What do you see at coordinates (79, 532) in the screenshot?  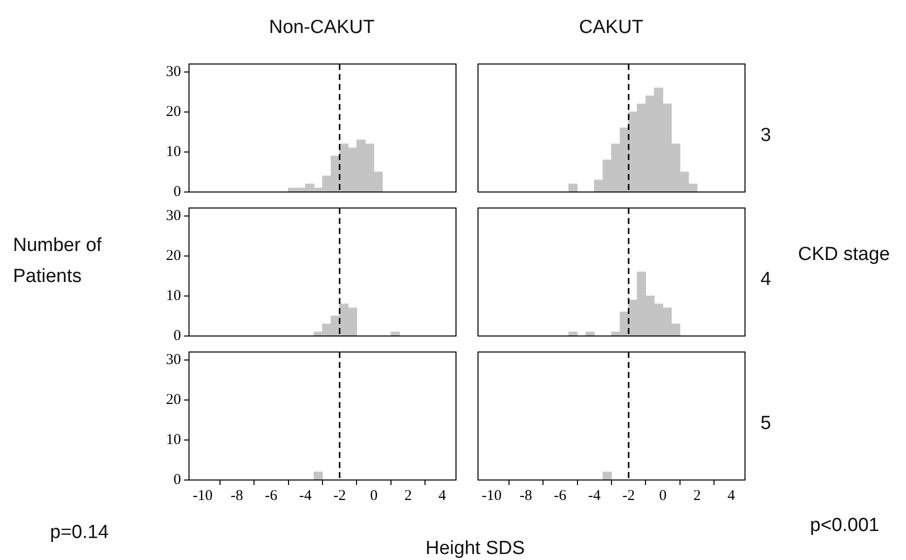 I see `text: p=0.14` at bounding box center [79, 532].